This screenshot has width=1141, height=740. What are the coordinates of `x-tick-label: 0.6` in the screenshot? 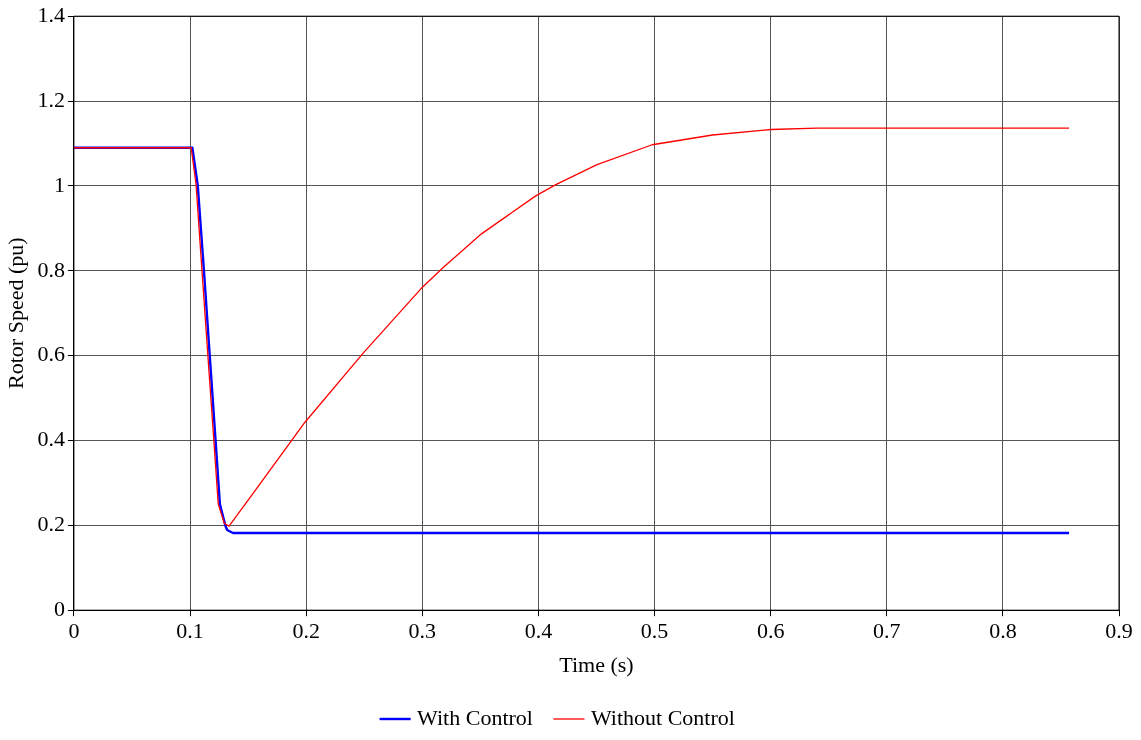 It's located at (770, 631).